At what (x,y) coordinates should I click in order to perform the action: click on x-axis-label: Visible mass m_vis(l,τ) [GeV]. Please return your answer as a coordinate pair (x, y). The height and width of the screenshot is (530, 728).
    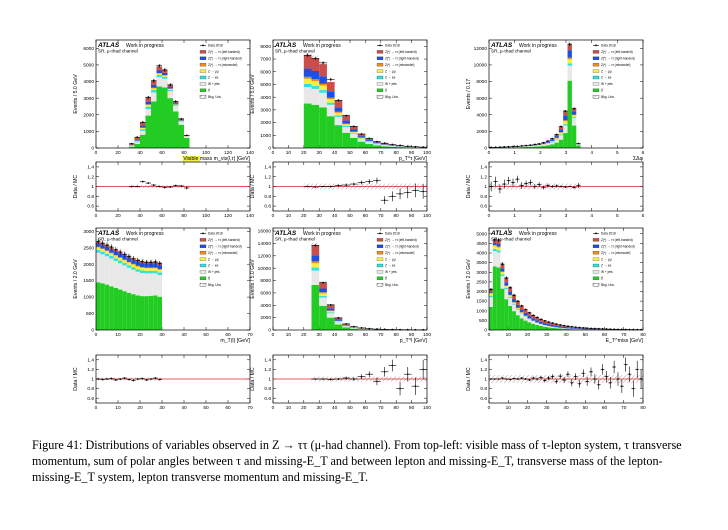
    Looking at the image, I should click on (216, 159).